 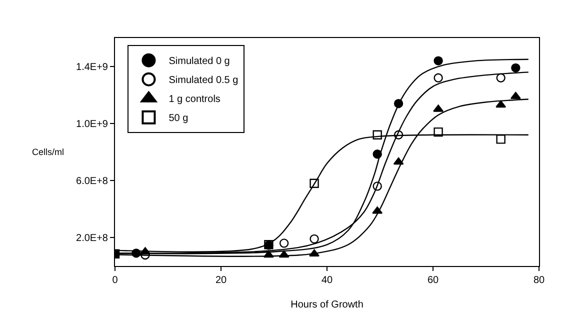 I want to click on y-tick-label: 2.0E+8, so click(x=92, y=238).